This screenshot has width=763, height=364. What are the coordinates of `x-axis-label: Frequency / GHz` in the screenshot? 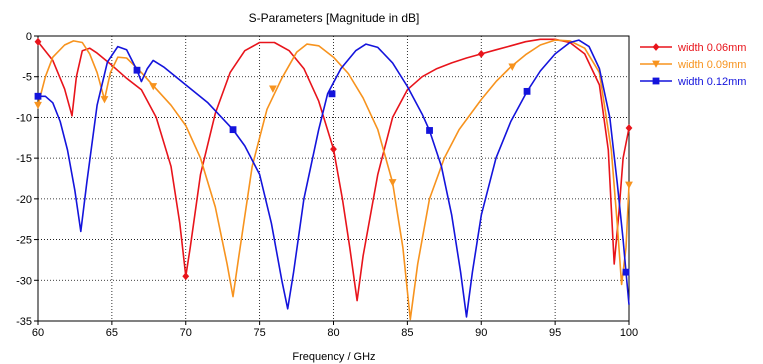 It's located at (333, 357).